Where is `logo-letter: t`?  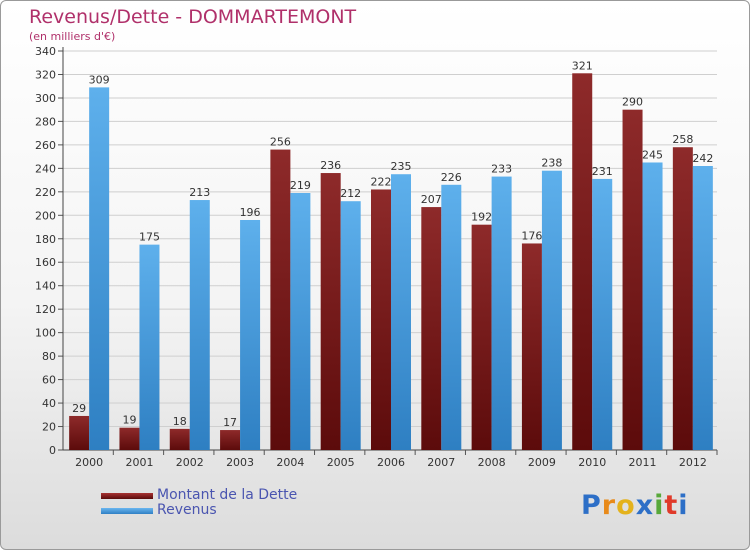
logo-letter: t is located at coordinates (671, 505).